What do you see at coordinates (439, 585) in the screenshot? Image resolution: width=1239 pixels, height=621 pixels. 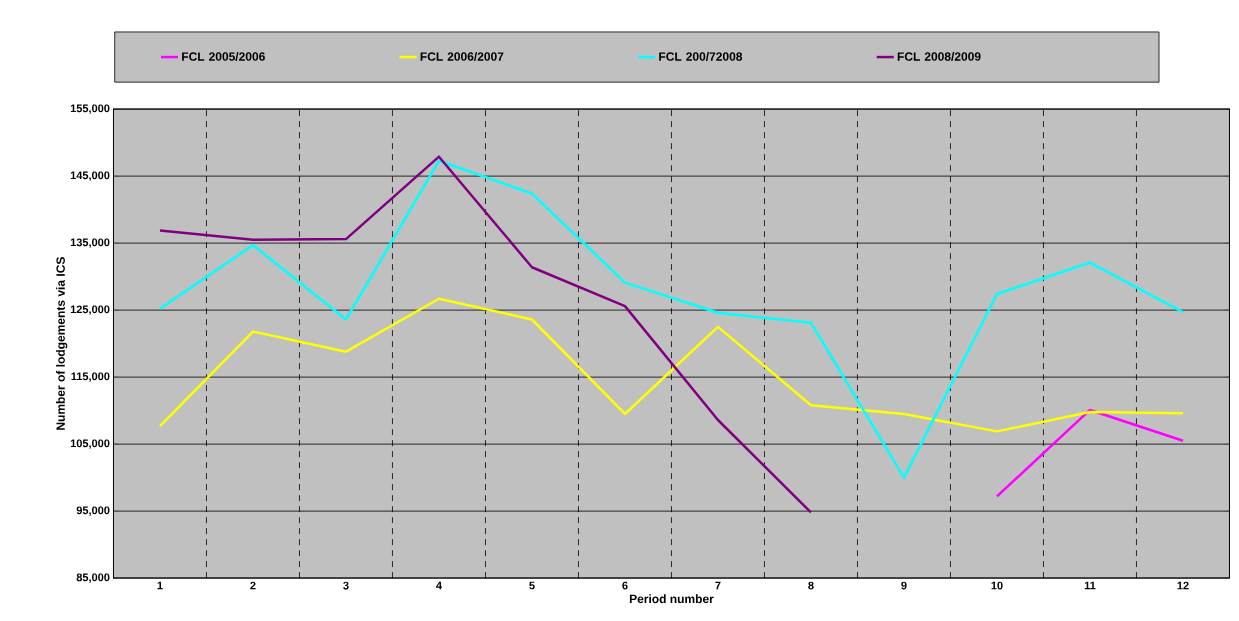 I see `x-tick-label: 4` at bounding box center [439, 585].